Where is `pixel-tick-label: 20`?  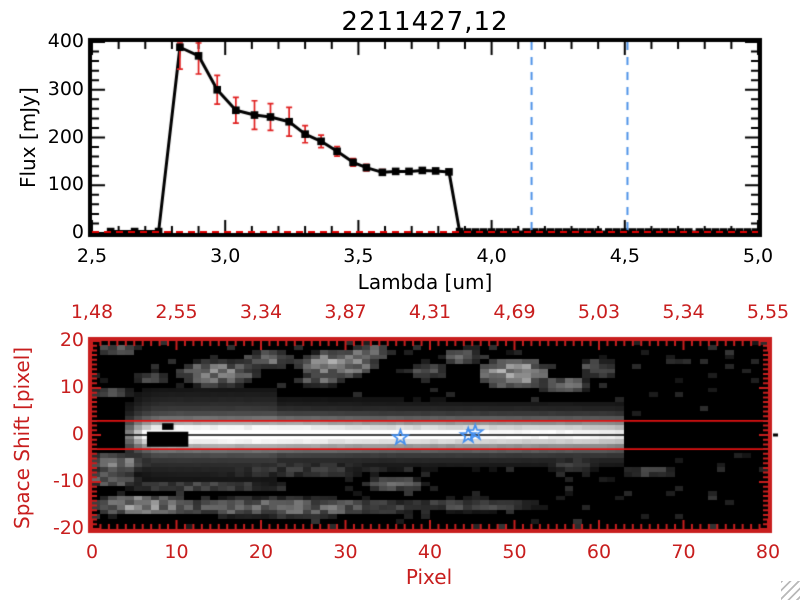
pixel-tick-label: 20 is located at coordinates (261, 552).